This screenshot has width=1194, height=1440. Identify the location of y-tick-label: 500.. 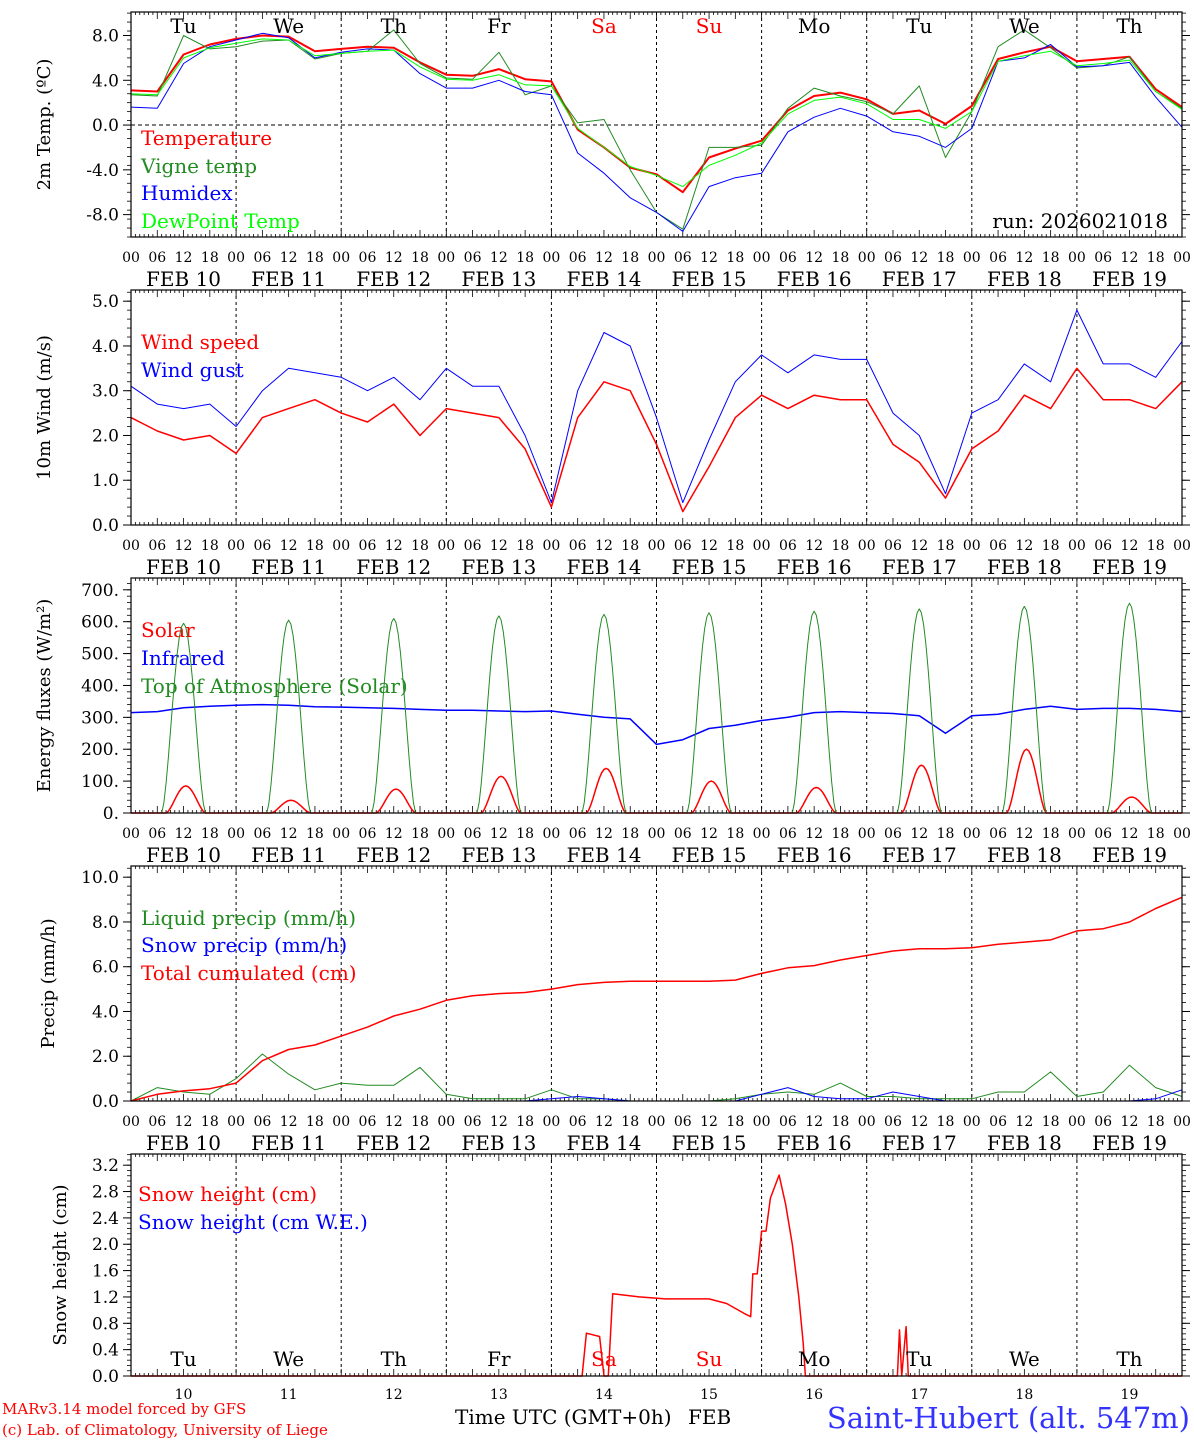
(100, 655).